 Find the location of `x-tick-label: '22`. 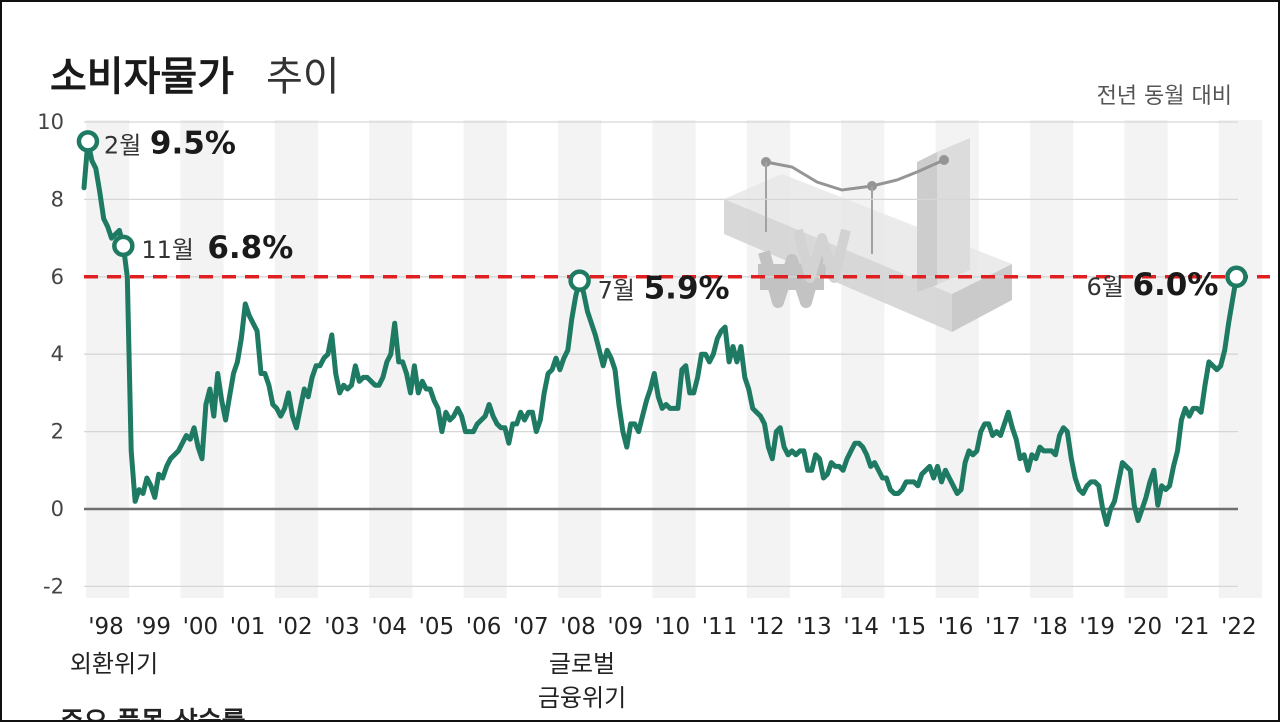

x-tick-label: '22 is located at coordinates (1239, 627).